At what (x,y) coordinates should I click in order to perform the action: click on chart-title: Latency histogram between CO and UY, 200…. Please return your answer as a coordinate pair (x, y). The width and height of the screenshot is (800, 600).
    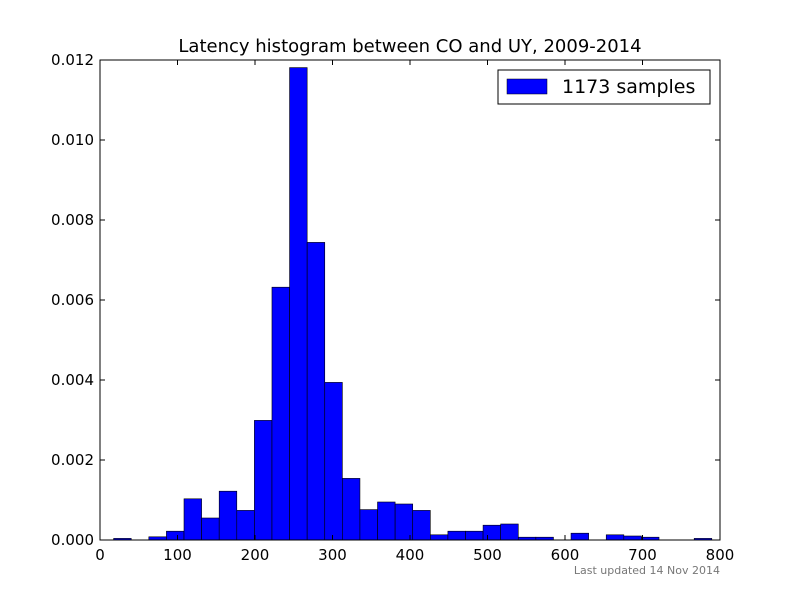
    Looking at the image, I should click on (409, 46).